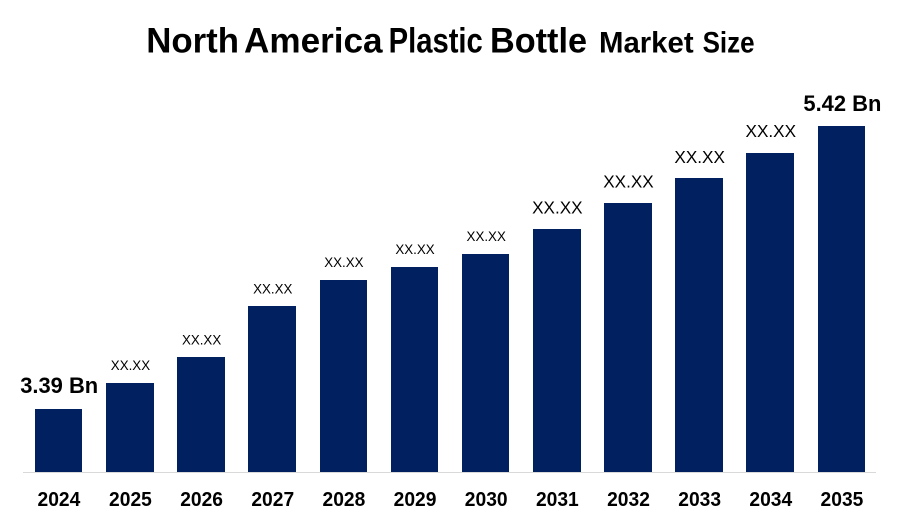  What do you see at coordinates (486, 500) in the screenshot?
I see `svg-text: 2030` at bounding box center [486, 500].